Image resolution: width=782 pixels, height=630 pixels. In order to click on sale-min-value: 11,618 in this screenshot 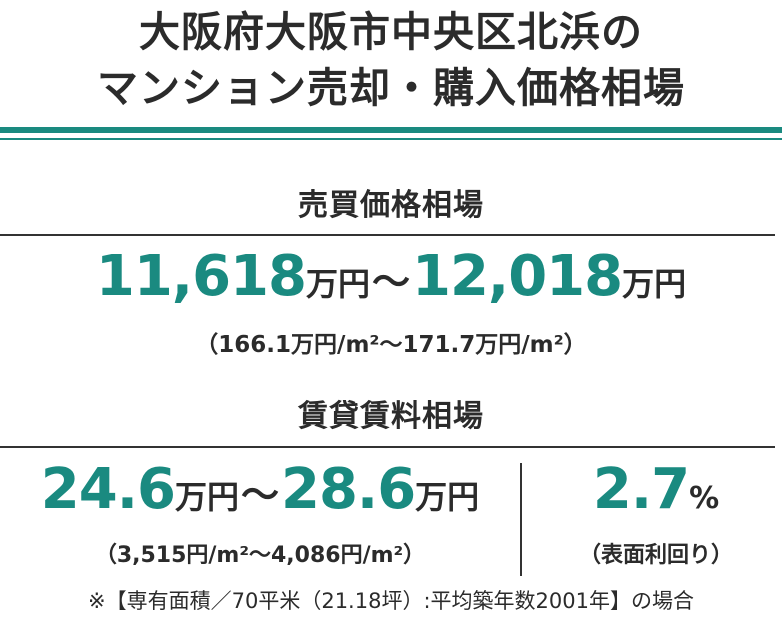, I will do `click(201, 276)`.